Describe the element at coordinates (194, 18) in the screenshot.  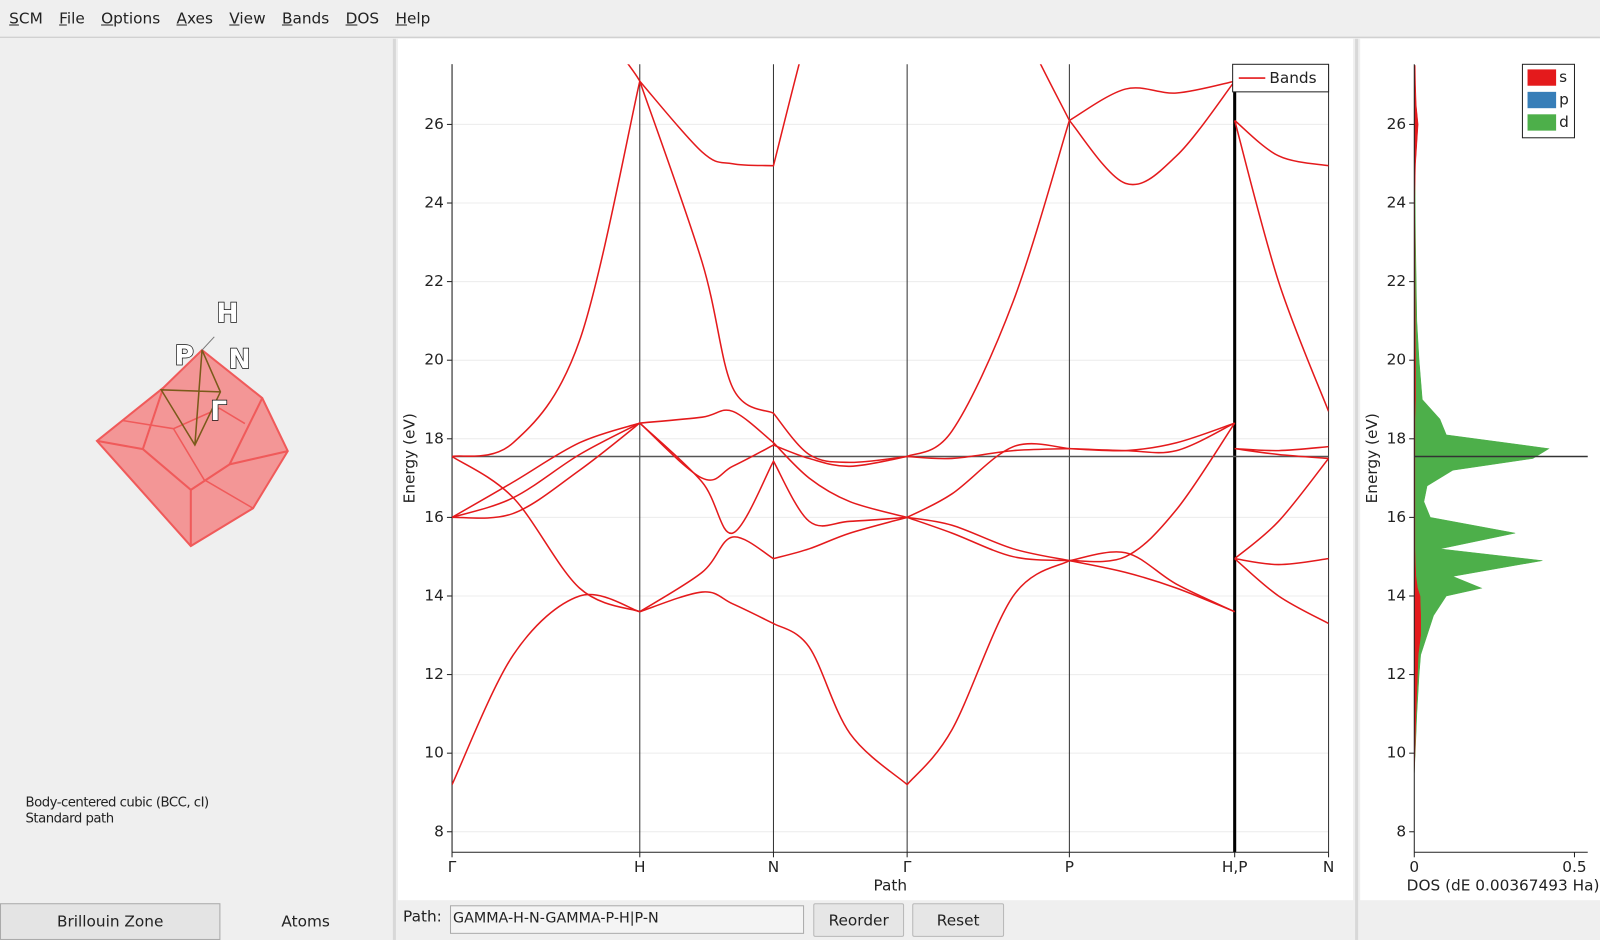
I see `menu-item: Axes` at that location.